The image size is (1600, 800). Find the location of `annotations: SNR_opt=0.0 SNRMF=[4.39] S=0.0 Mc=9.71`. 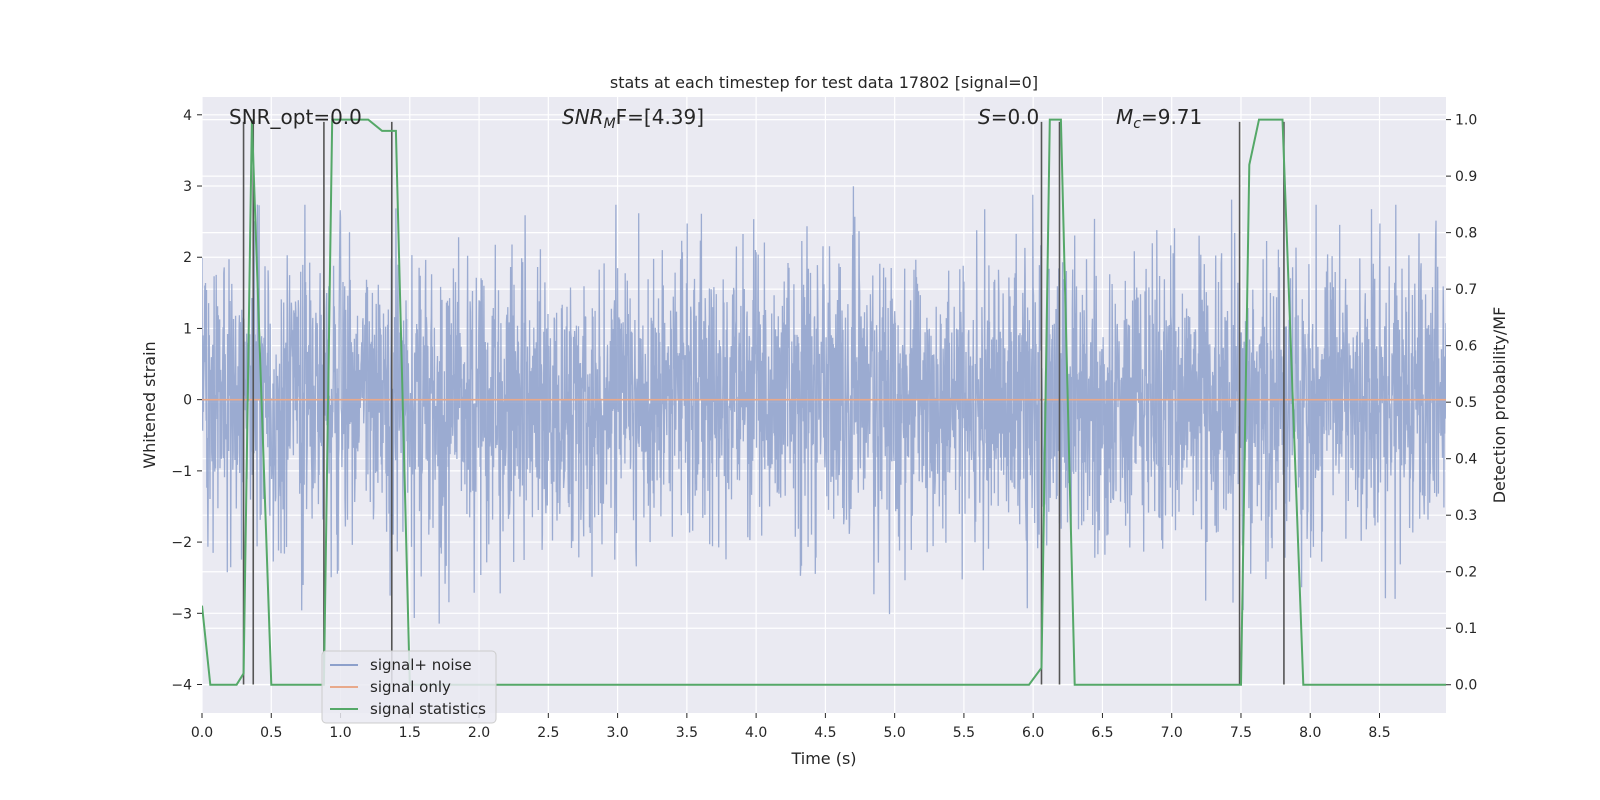

annotations: SNR_opt=0.0 SNRMF=[4.39] S=0.0 Mc=9.71 is located at coordinates (715, 118).